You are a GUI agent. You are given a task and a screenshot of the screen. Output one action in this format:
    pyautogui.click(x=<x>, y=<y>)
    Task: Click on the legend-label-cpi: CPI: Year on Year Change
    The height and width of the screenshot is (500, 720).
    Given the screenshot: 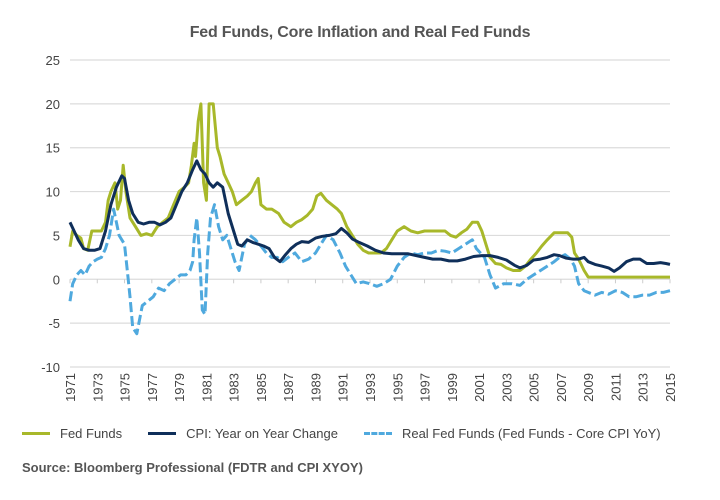 What is the action you would take?
    pyautogui.click(x=262, y=433)
    